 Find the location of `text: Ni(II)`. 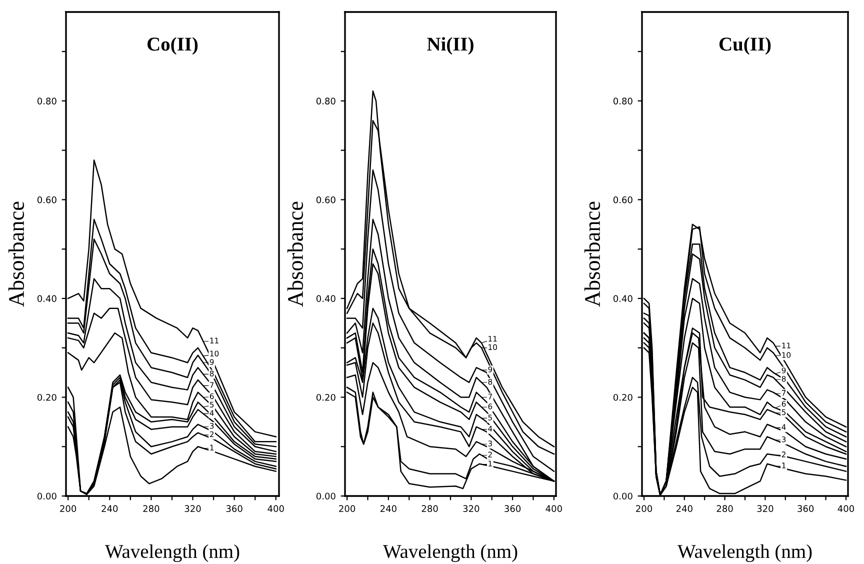

text: Ni(II) is located at coordinates (450, 46).